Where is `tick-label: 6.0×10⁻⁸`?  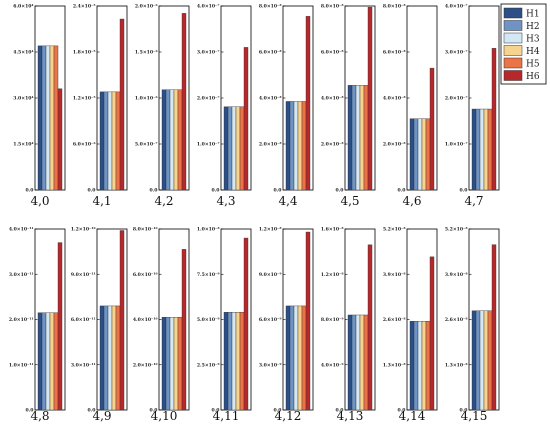 tick-label: 6.0×10⁻⁸ is located at coordinates (394, 53).